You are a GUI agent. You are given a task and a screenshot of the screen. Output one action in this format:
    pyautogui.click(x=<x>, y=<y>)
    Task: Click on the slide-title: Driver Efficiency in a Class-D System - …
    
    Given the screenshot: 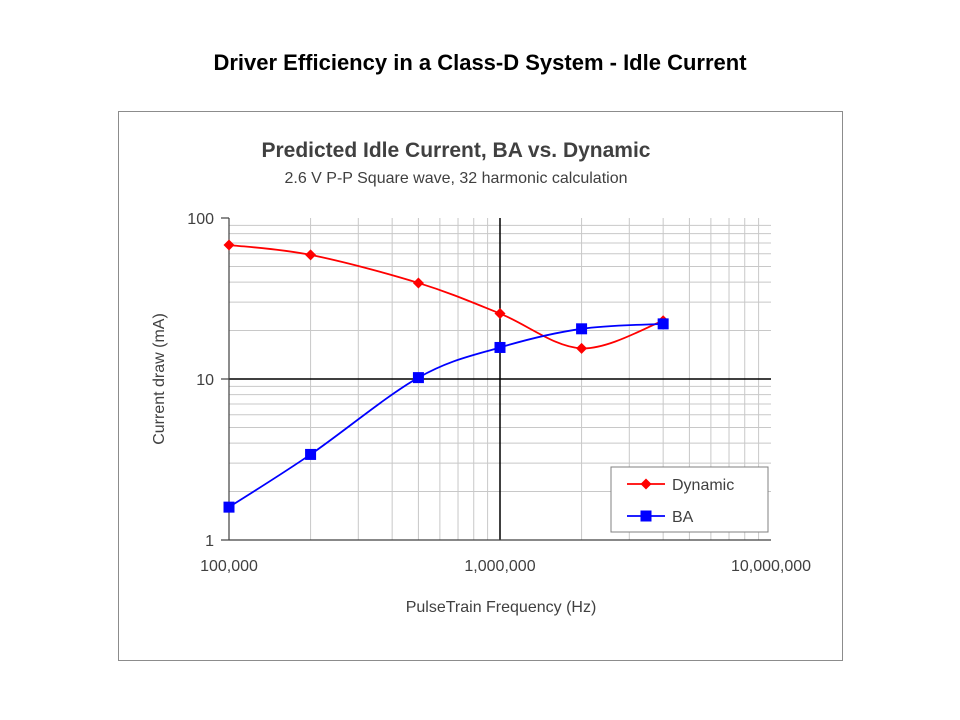 What is the action you would take?
    pyautogui.click(x=480, y=62)
    